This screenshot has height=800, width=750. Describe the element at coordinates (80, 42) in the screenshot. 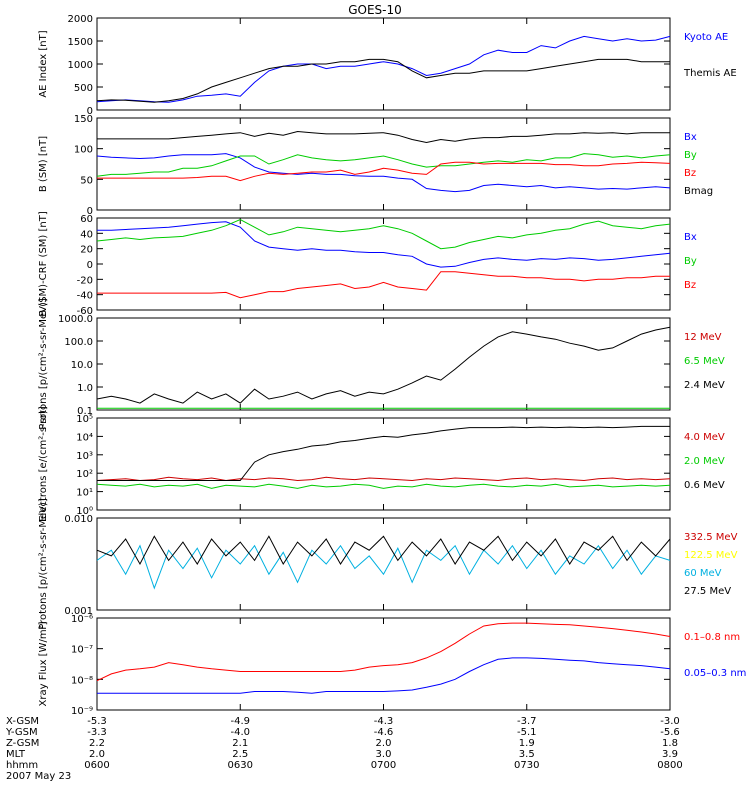

I see `y-tick-label: 1500` at that location.